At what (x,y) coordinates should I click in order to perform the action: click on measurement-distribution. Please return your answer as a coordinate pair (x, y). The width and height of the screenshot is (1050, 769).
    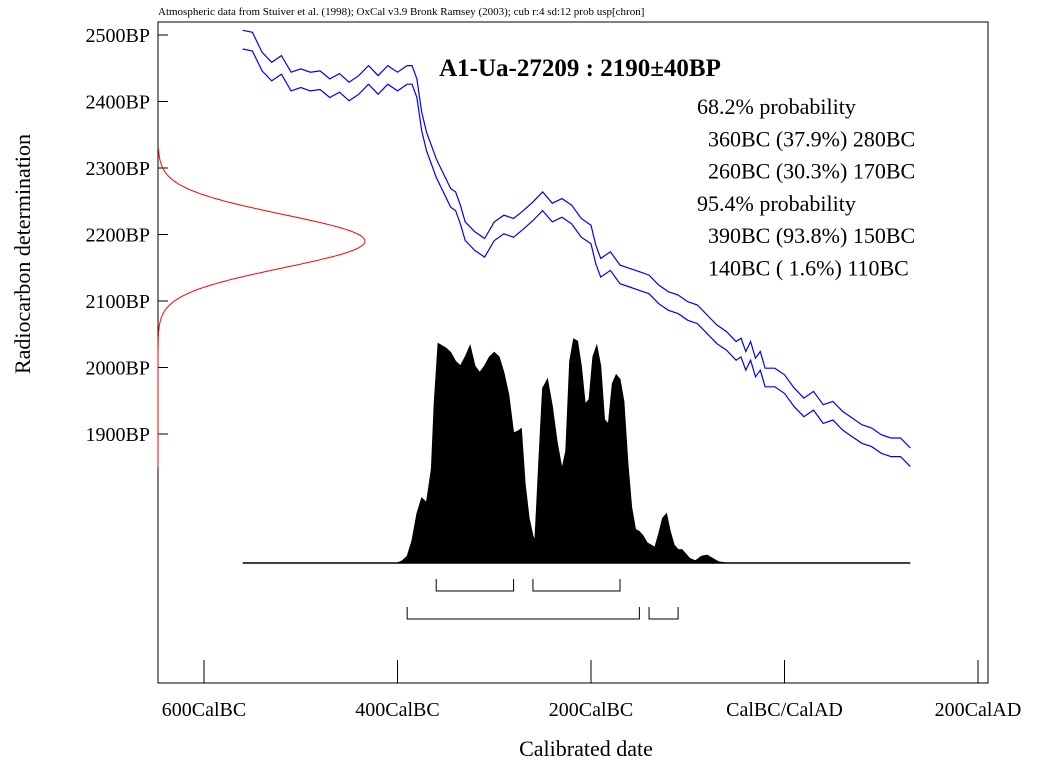
    Looking at the image, I should click on (261, 308).